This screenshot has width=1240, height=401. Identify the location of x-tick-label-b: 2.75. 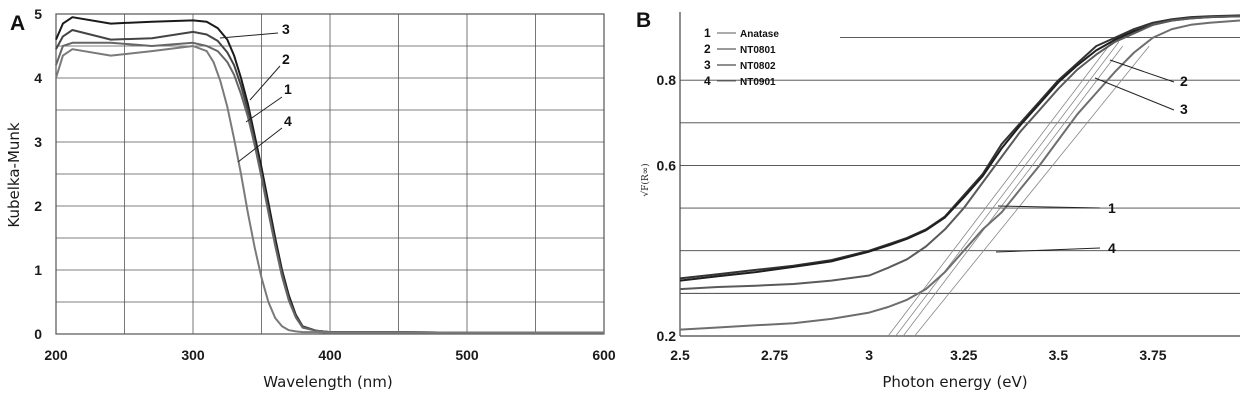
(774, 355).